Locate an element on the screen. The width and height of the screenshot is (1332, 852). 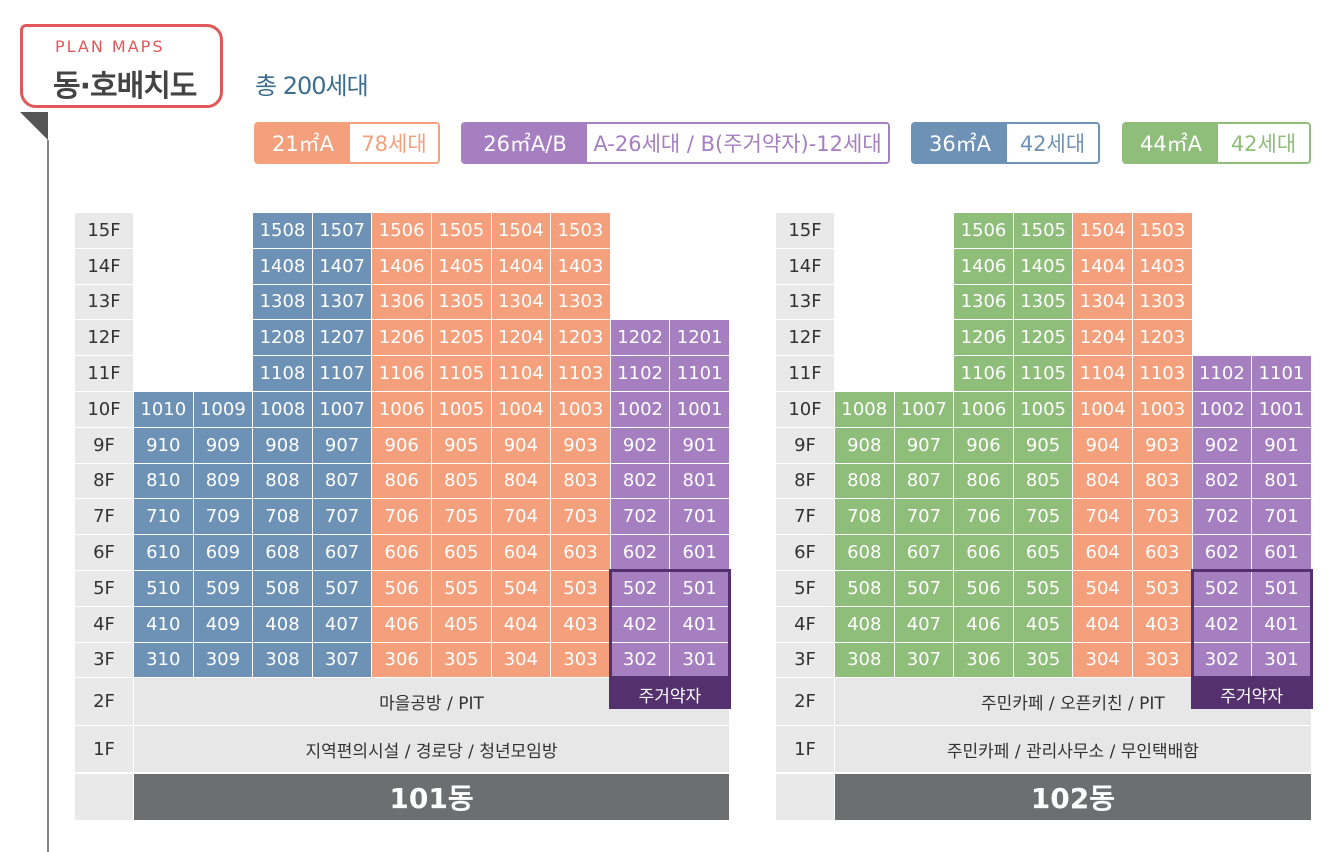
floor-label: 9F is located at coordinates (805, 445).